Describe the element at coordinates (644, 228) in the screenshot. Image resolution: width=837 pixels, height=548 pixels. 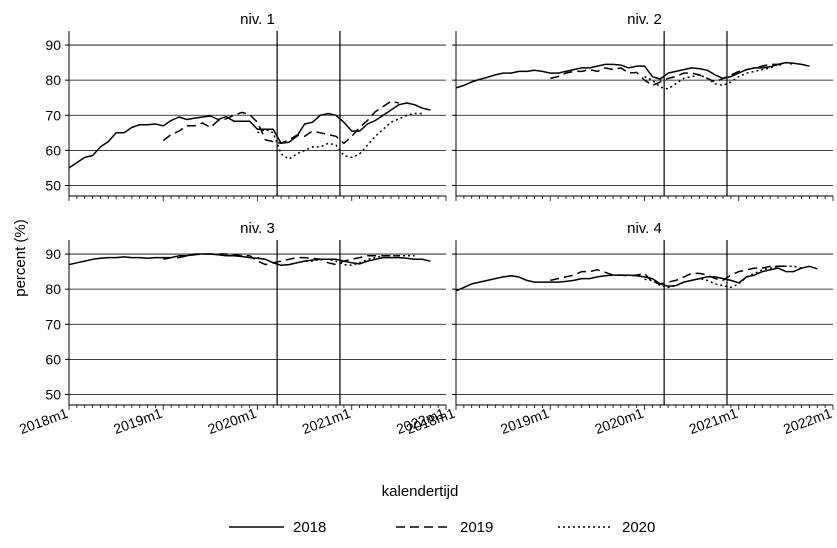
I see `panel-title: niv. 4` at that location.